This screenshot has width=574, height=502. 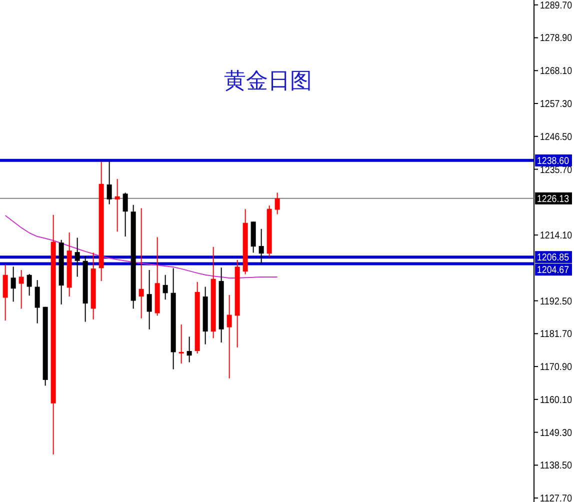 What do you see at coordinates (557, 400) in the screenshot?
I see `y-tick-label: 1160.10` at bounding box center [557, 400].